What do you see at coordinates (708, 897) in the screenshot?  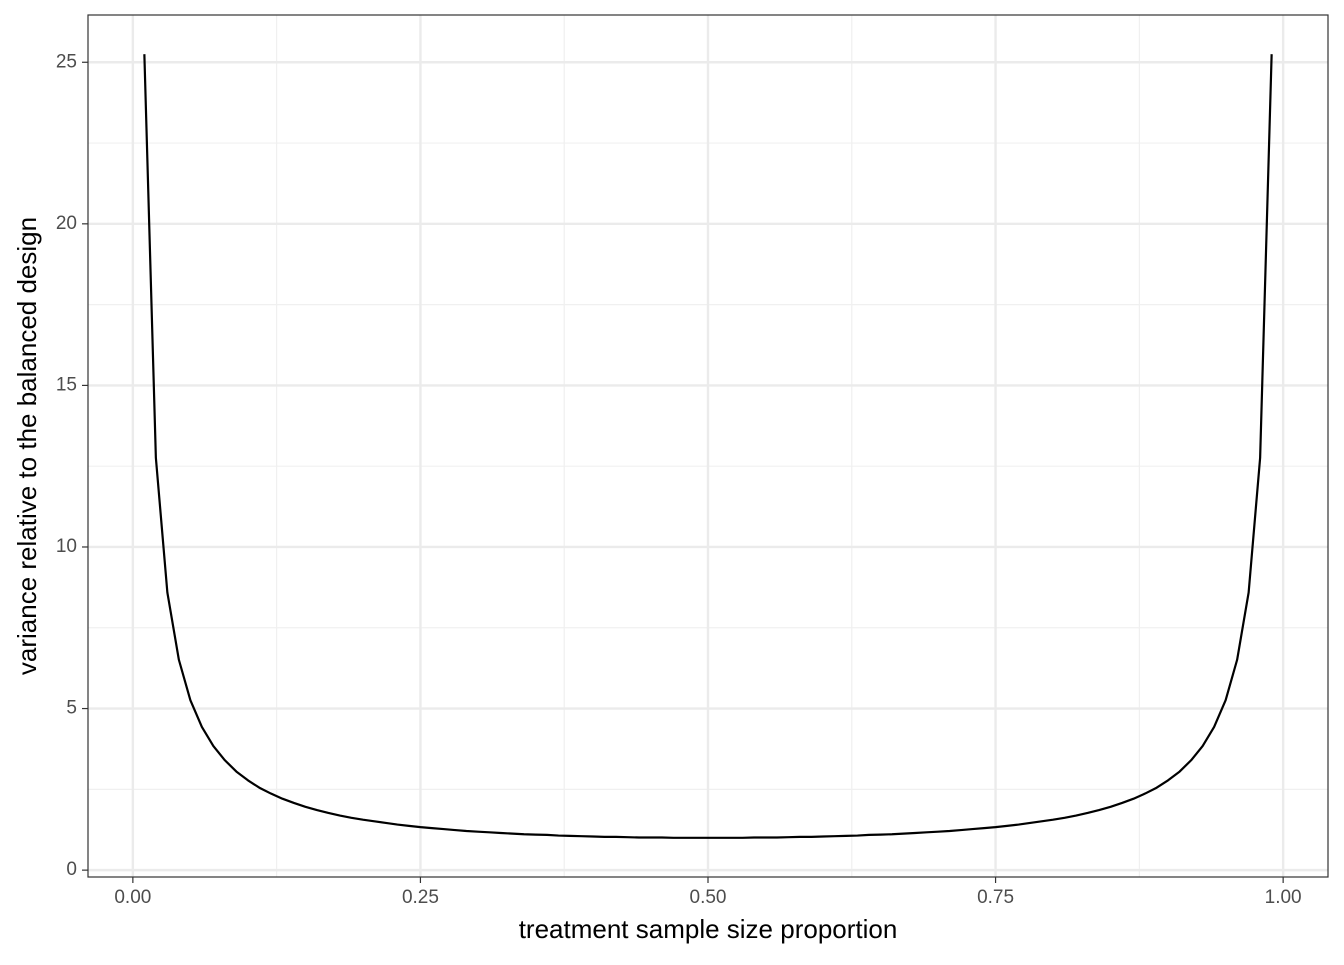 I see `x-tick-label: 0.50` at bounding box center [708, 897].